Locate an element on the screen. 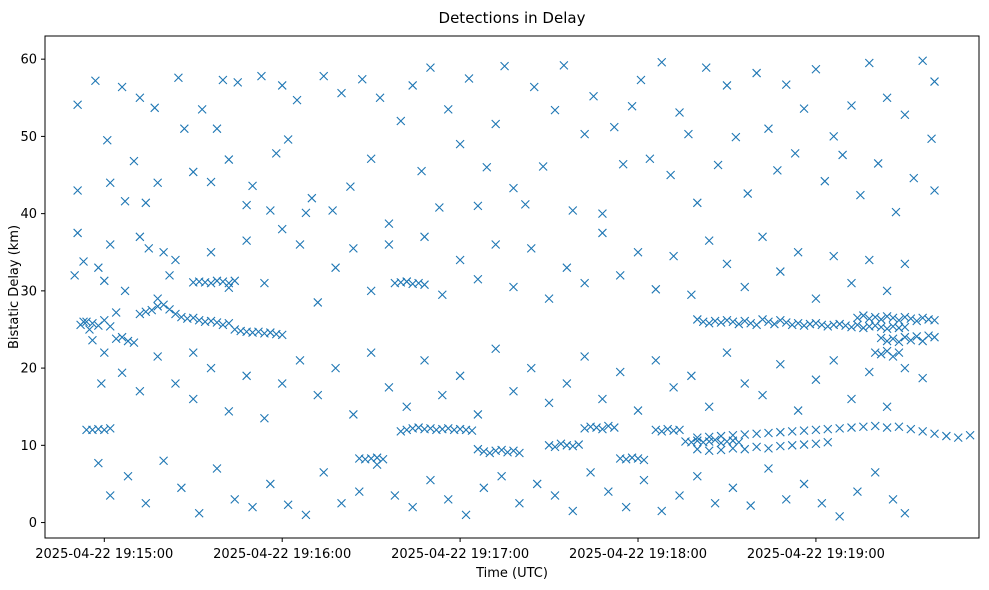 This screenshot has width=989, height=590. y-tick-label: 50 is located at coordinates (28, 137).